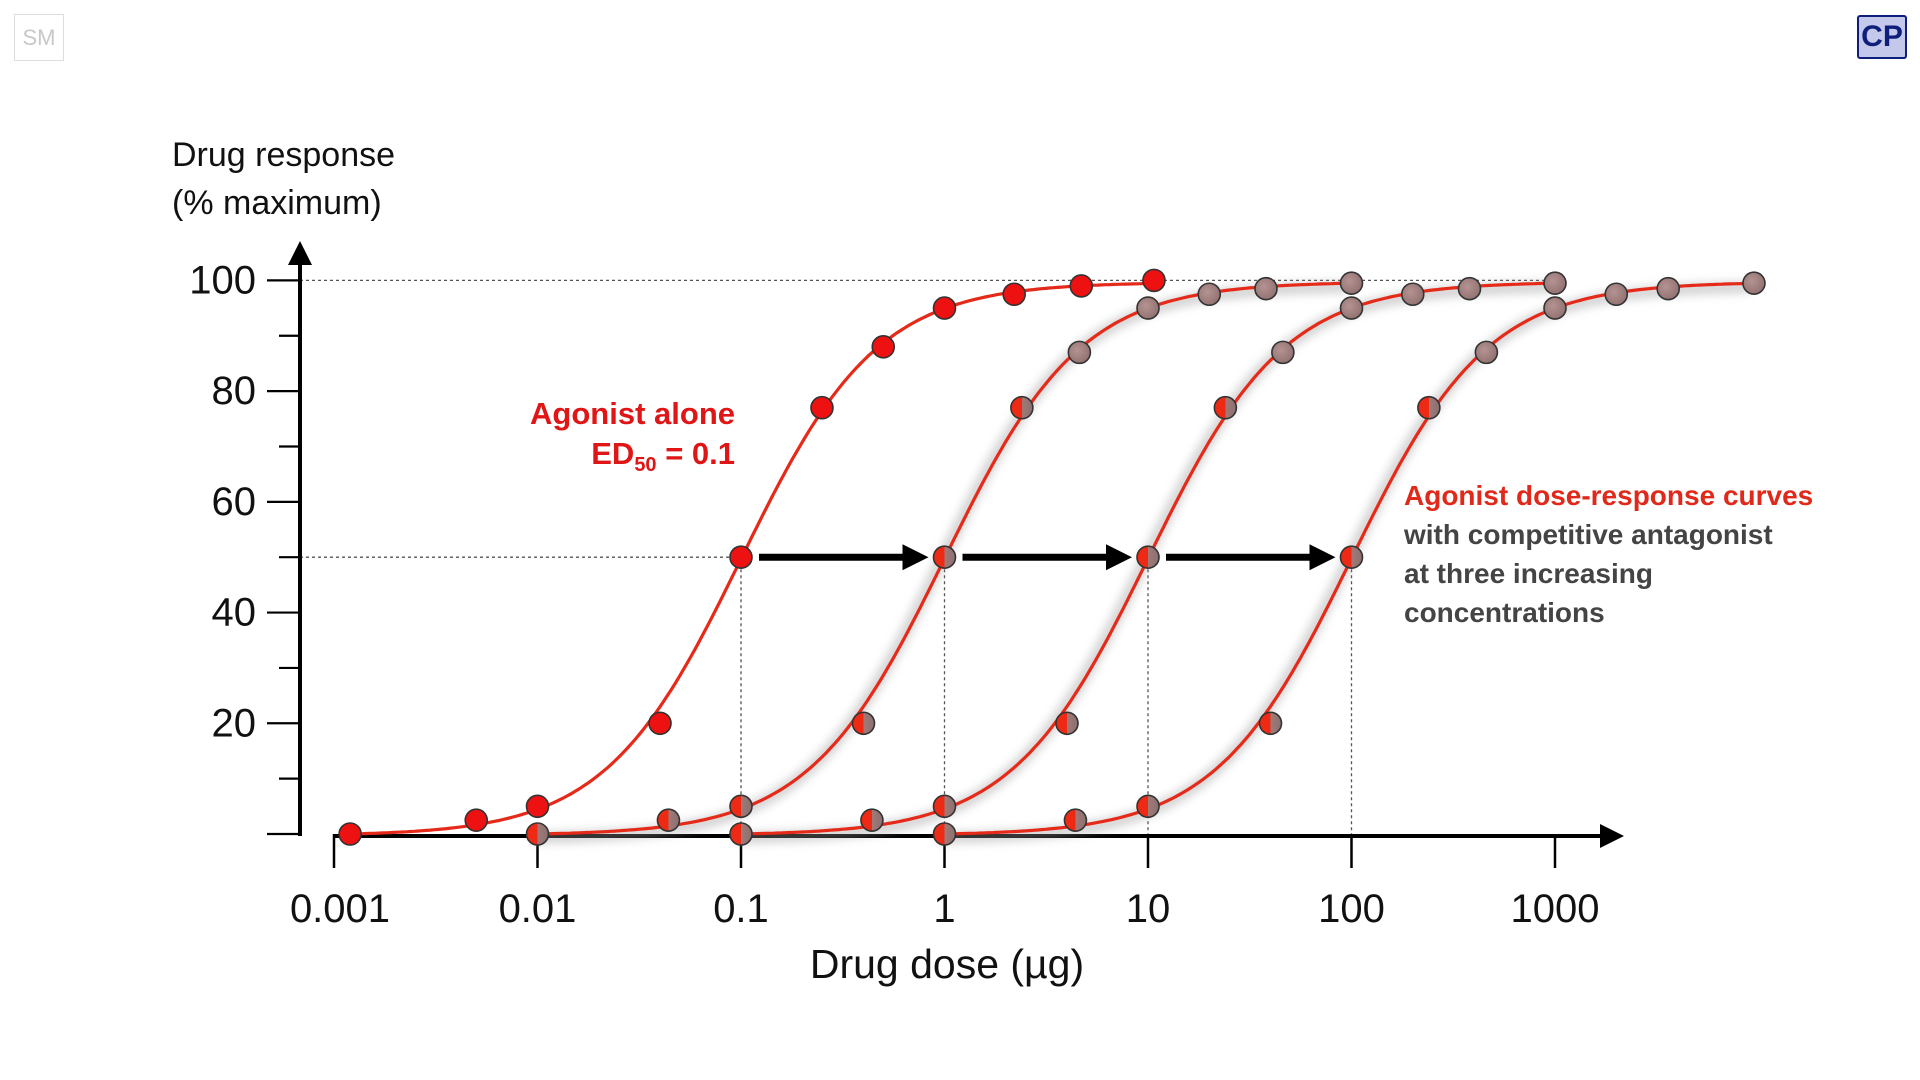 The image size is (1920, 1080). I want to click on antagonist-line2: with competitive antagonist, so click(1588, 534).